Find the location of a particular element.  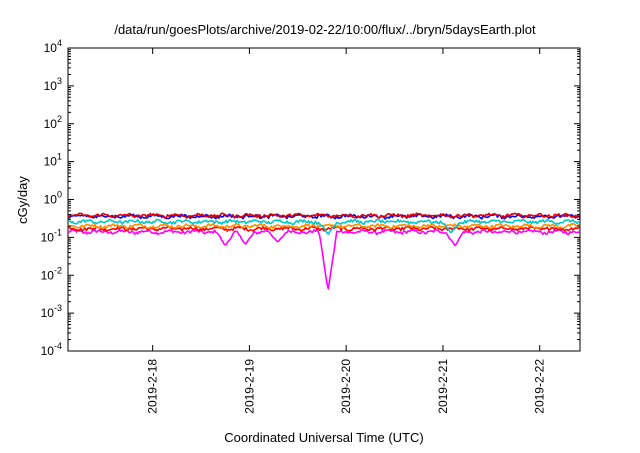

x-tick-label: 2019-2-21 is located at coordinates (443, 386).